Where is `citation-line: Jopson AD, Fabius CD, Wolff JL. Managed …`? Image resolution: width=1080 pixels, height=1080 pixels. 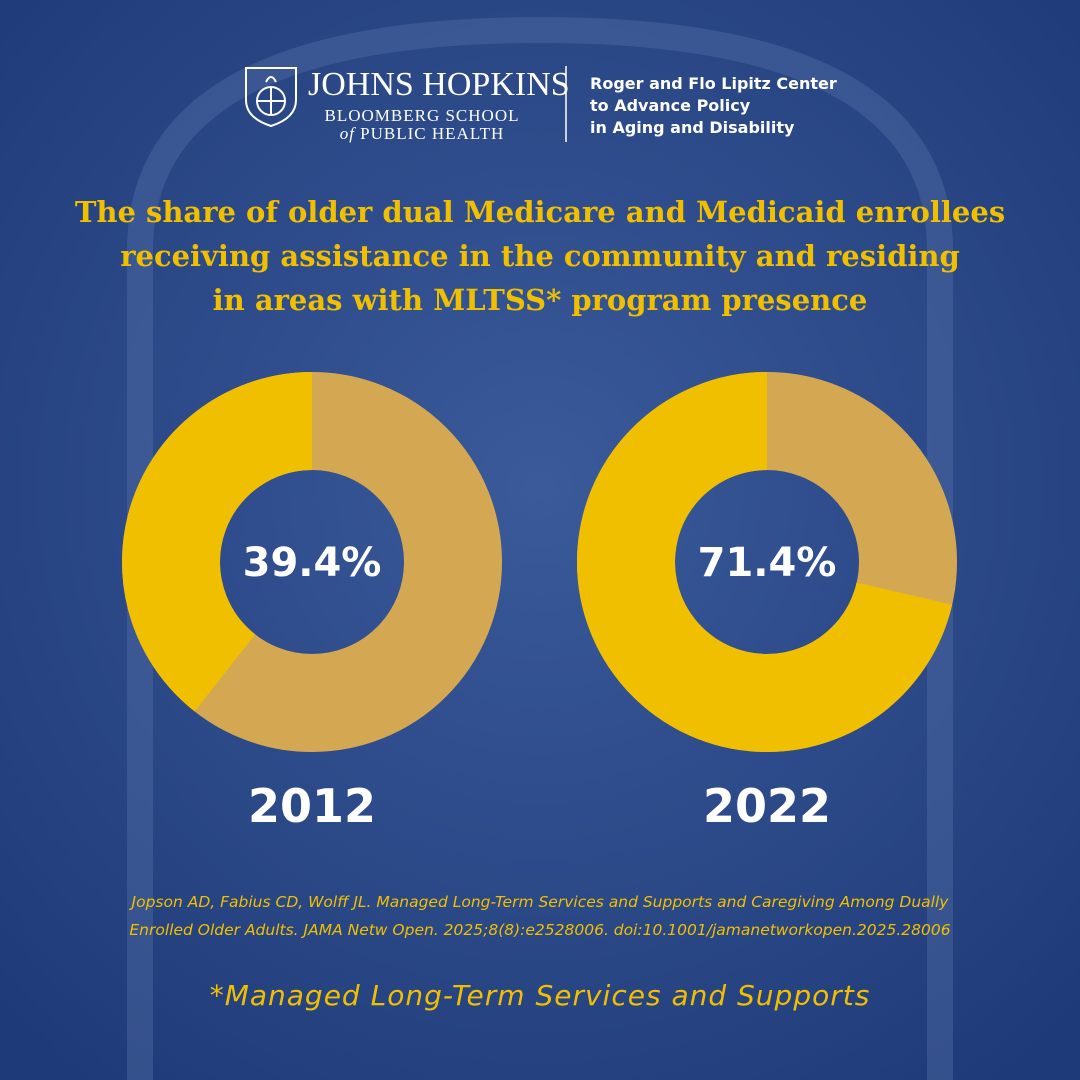
citation-line: Jopson AD, Fabius CD, Wolff JL. Managed … is located at coordinates (539, 902).